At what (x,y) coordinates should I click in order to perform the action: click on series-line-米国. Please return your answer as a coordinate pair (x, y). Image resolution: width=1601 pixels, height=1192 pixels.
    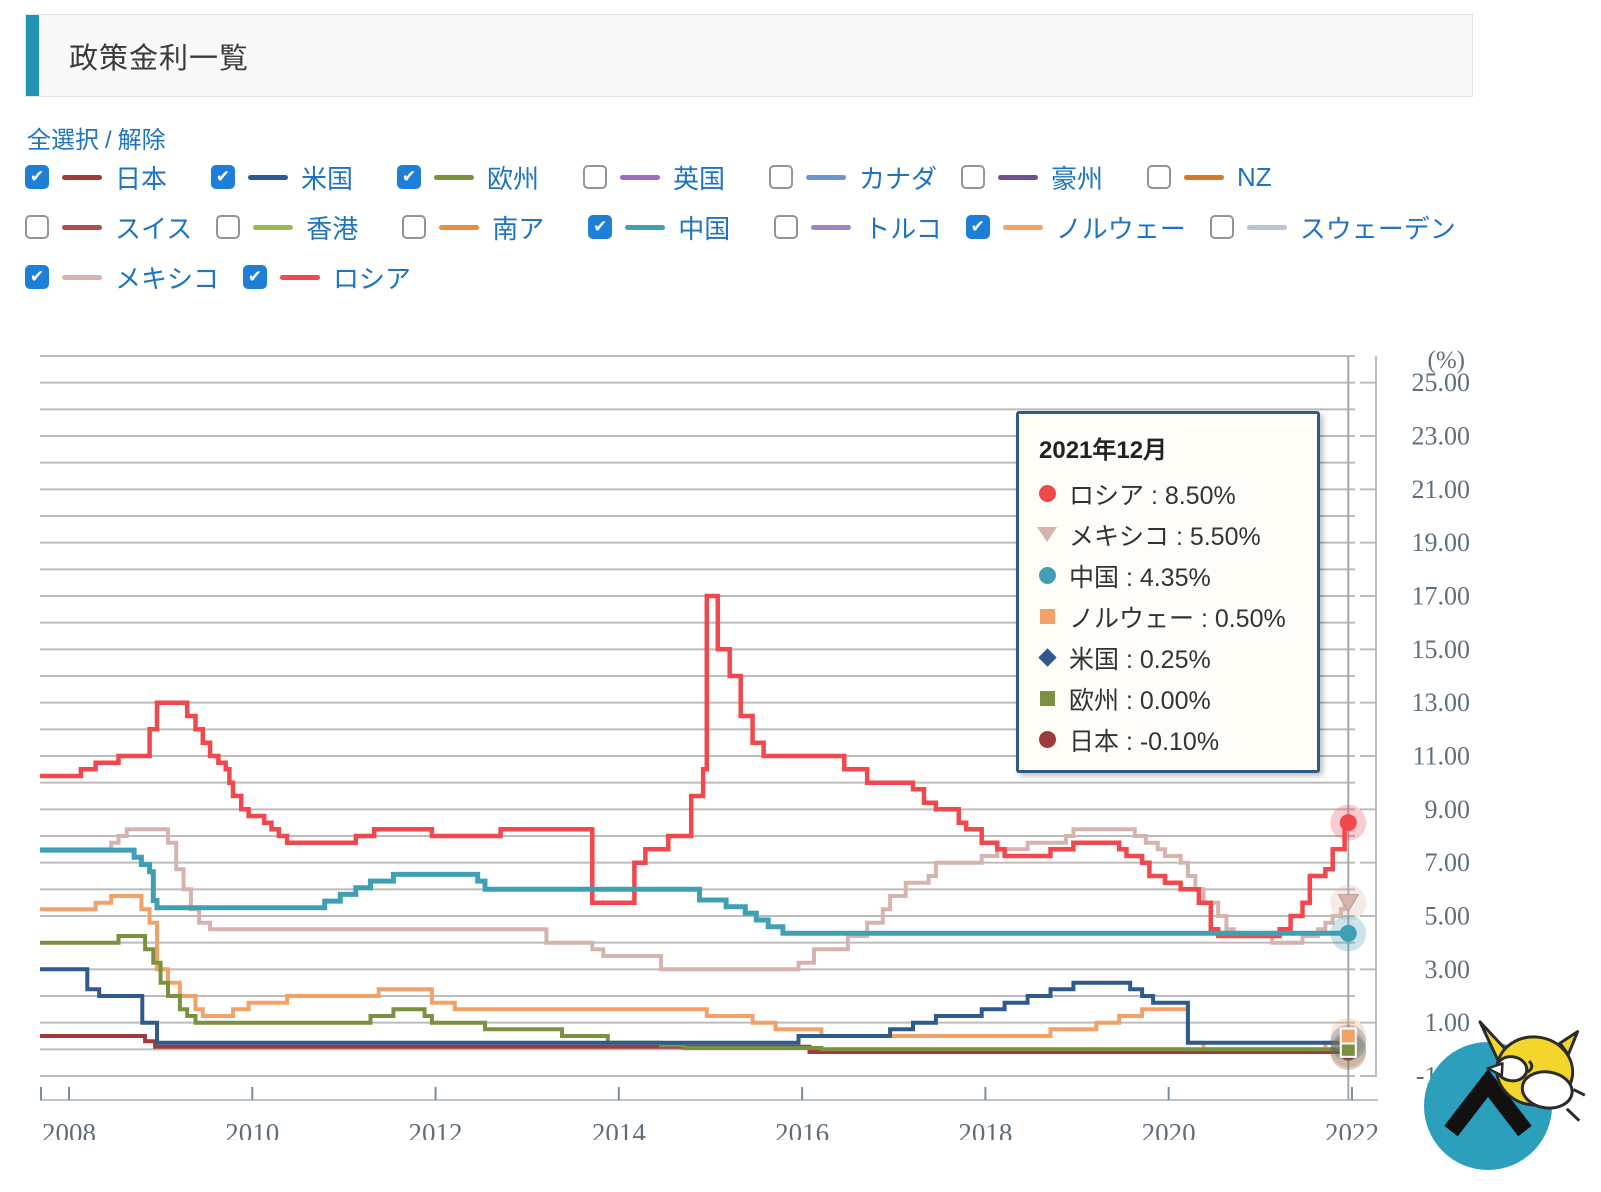
    Looking at the image, I should click on (694, 1006).